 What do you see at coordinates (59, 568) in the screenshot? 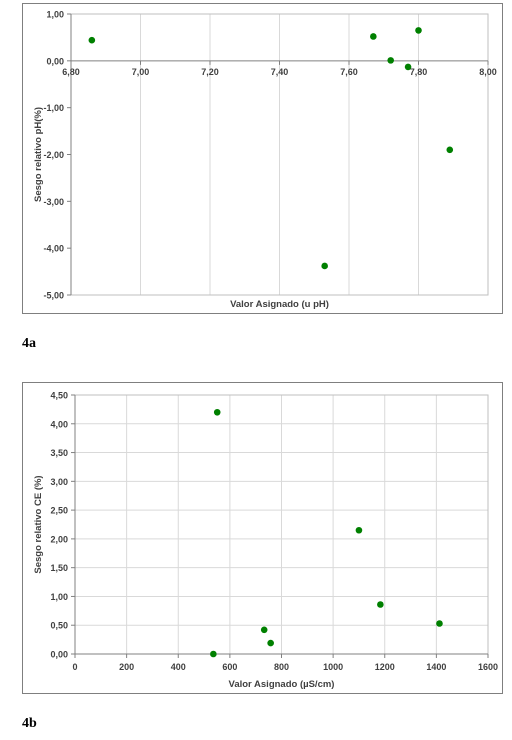
I see `y-tick-label: 1,50` at bounding box center [59, 568].